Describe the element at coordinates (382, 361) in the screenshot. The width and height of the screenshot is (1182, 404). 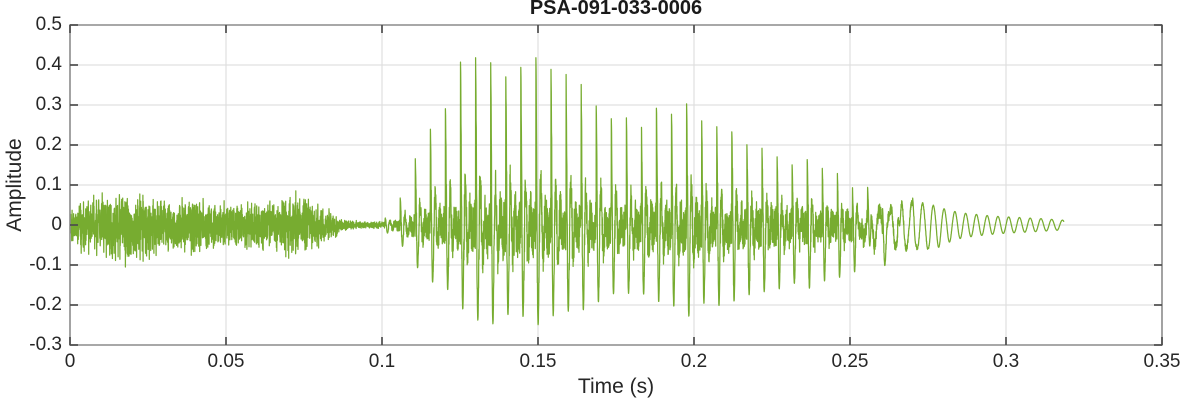
I see `x-tick-label: 0.1` at that location.